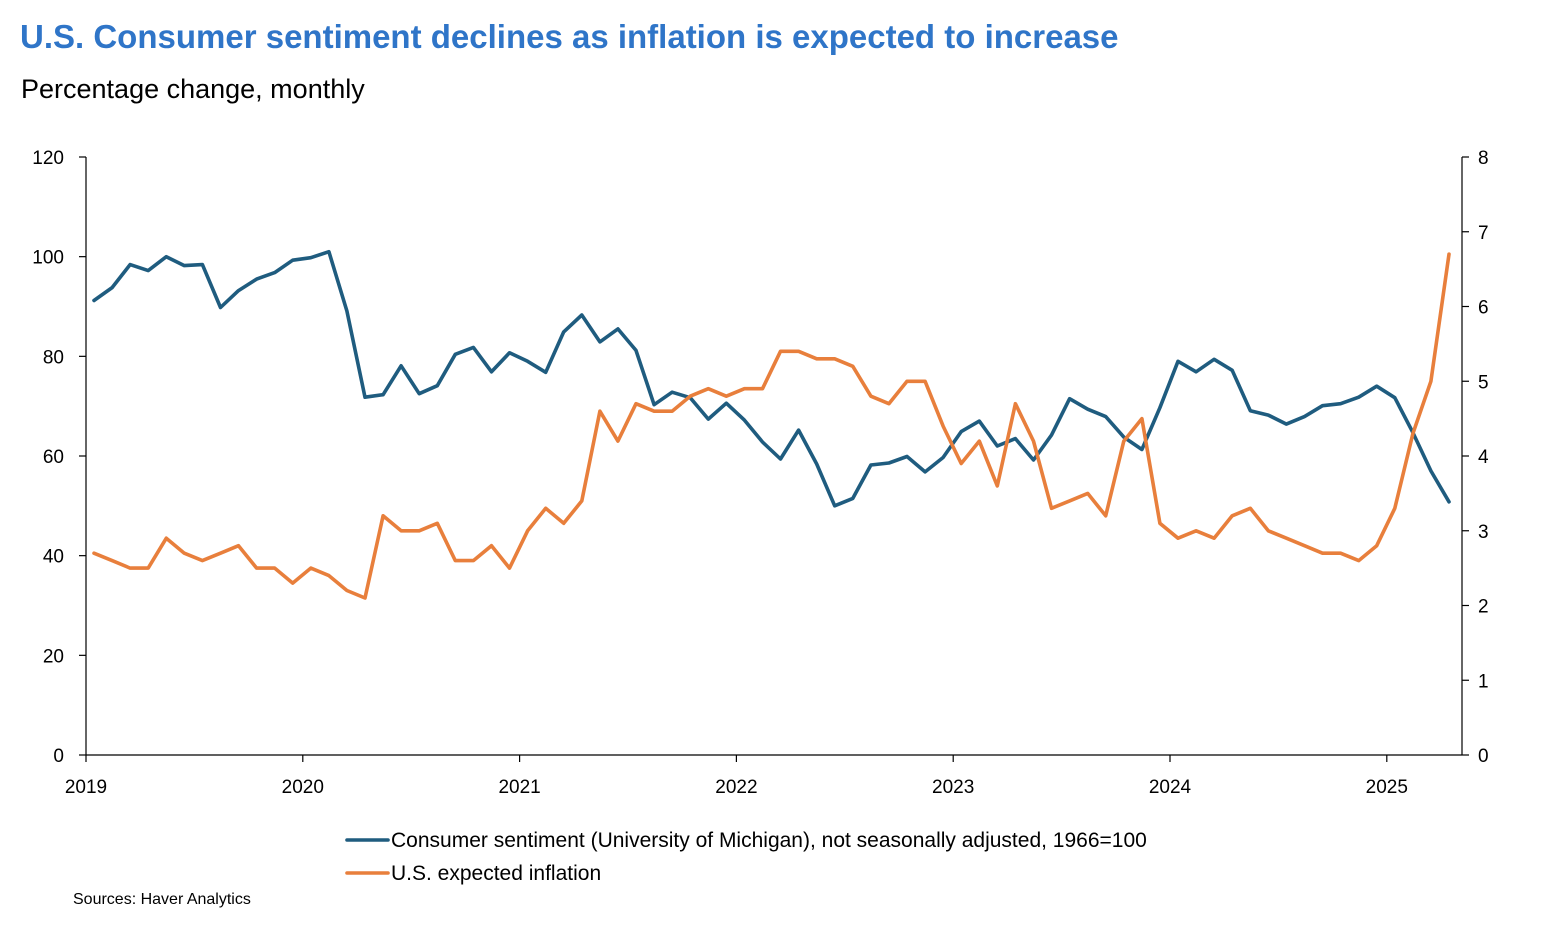  Describe the element at coordinates (1387, 787) in the screenshot. I see `x-tick-label: 2025` at that location.